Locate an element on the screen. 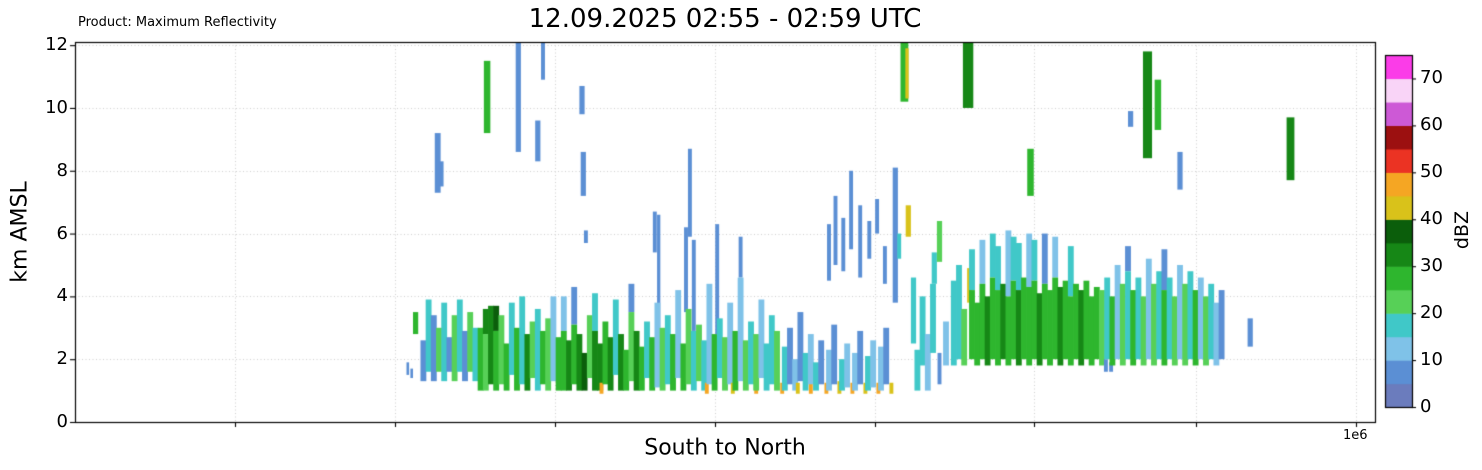 The image size is (1482, 470). product-label: Product: Maximum Reflectivity is located at coordinates (177, 22).